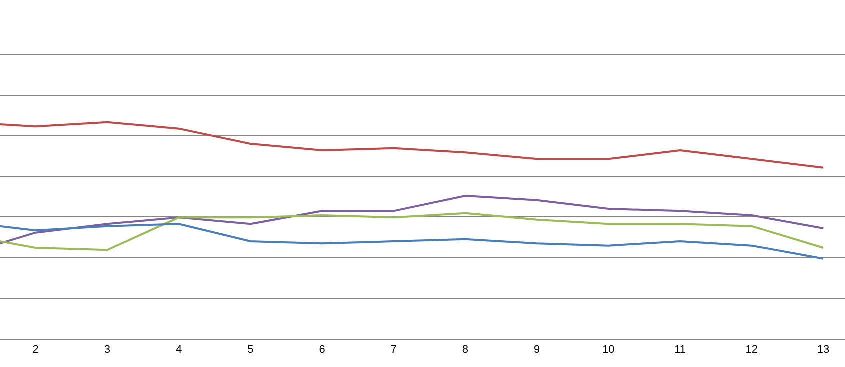  I want to click on x-tick-label: 7, so click(393, 350).